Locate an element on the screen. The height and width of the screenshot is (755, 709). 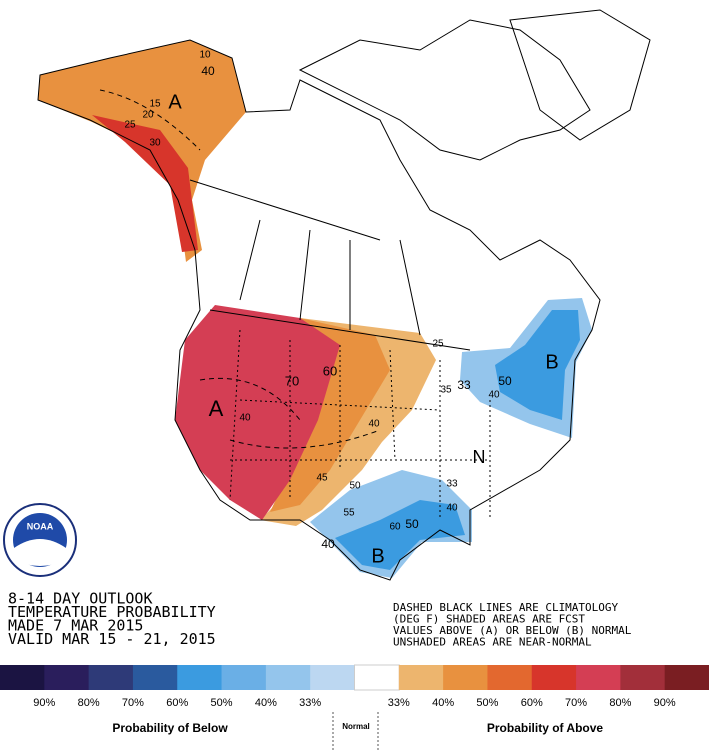
outlook-line: 8-14 DAY OUTLOOK is located at coordinates (80, 599).